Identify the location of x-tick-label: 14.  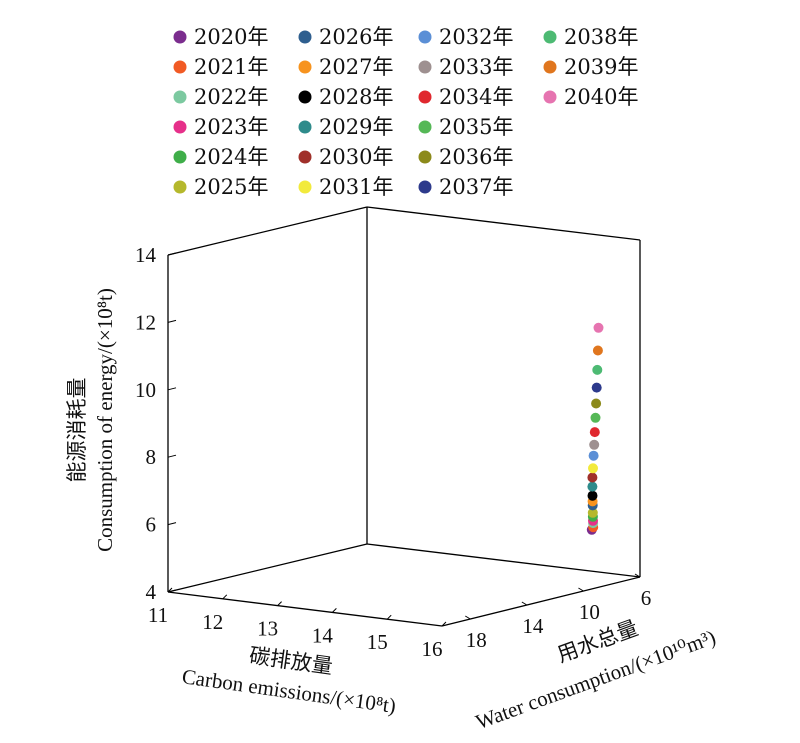
(323, 635).